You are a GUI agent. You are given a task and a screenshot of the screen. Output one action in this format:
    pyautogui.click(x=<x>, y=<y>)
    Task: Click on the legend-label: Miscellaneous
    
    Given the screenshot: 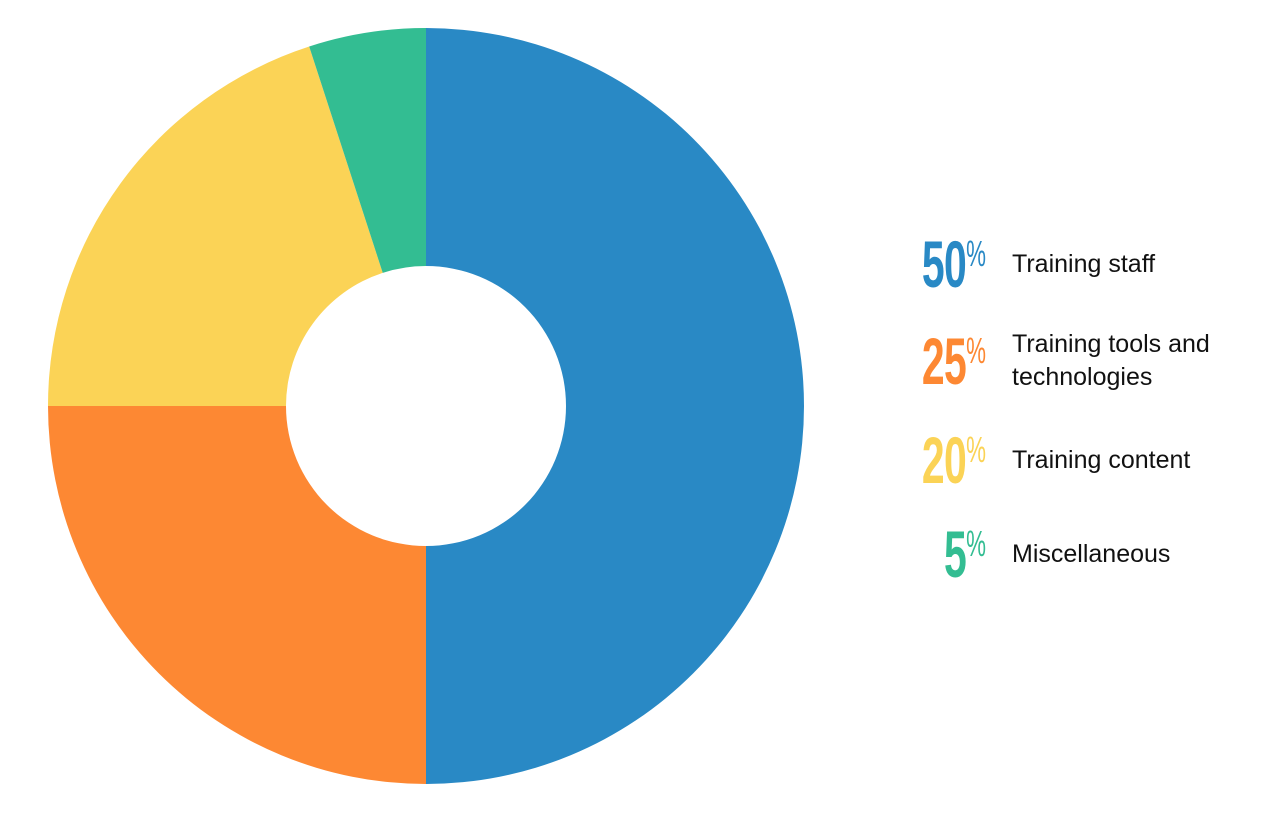 What is the action you would take?
    pyautogui.click(x=1091, y=553)
    